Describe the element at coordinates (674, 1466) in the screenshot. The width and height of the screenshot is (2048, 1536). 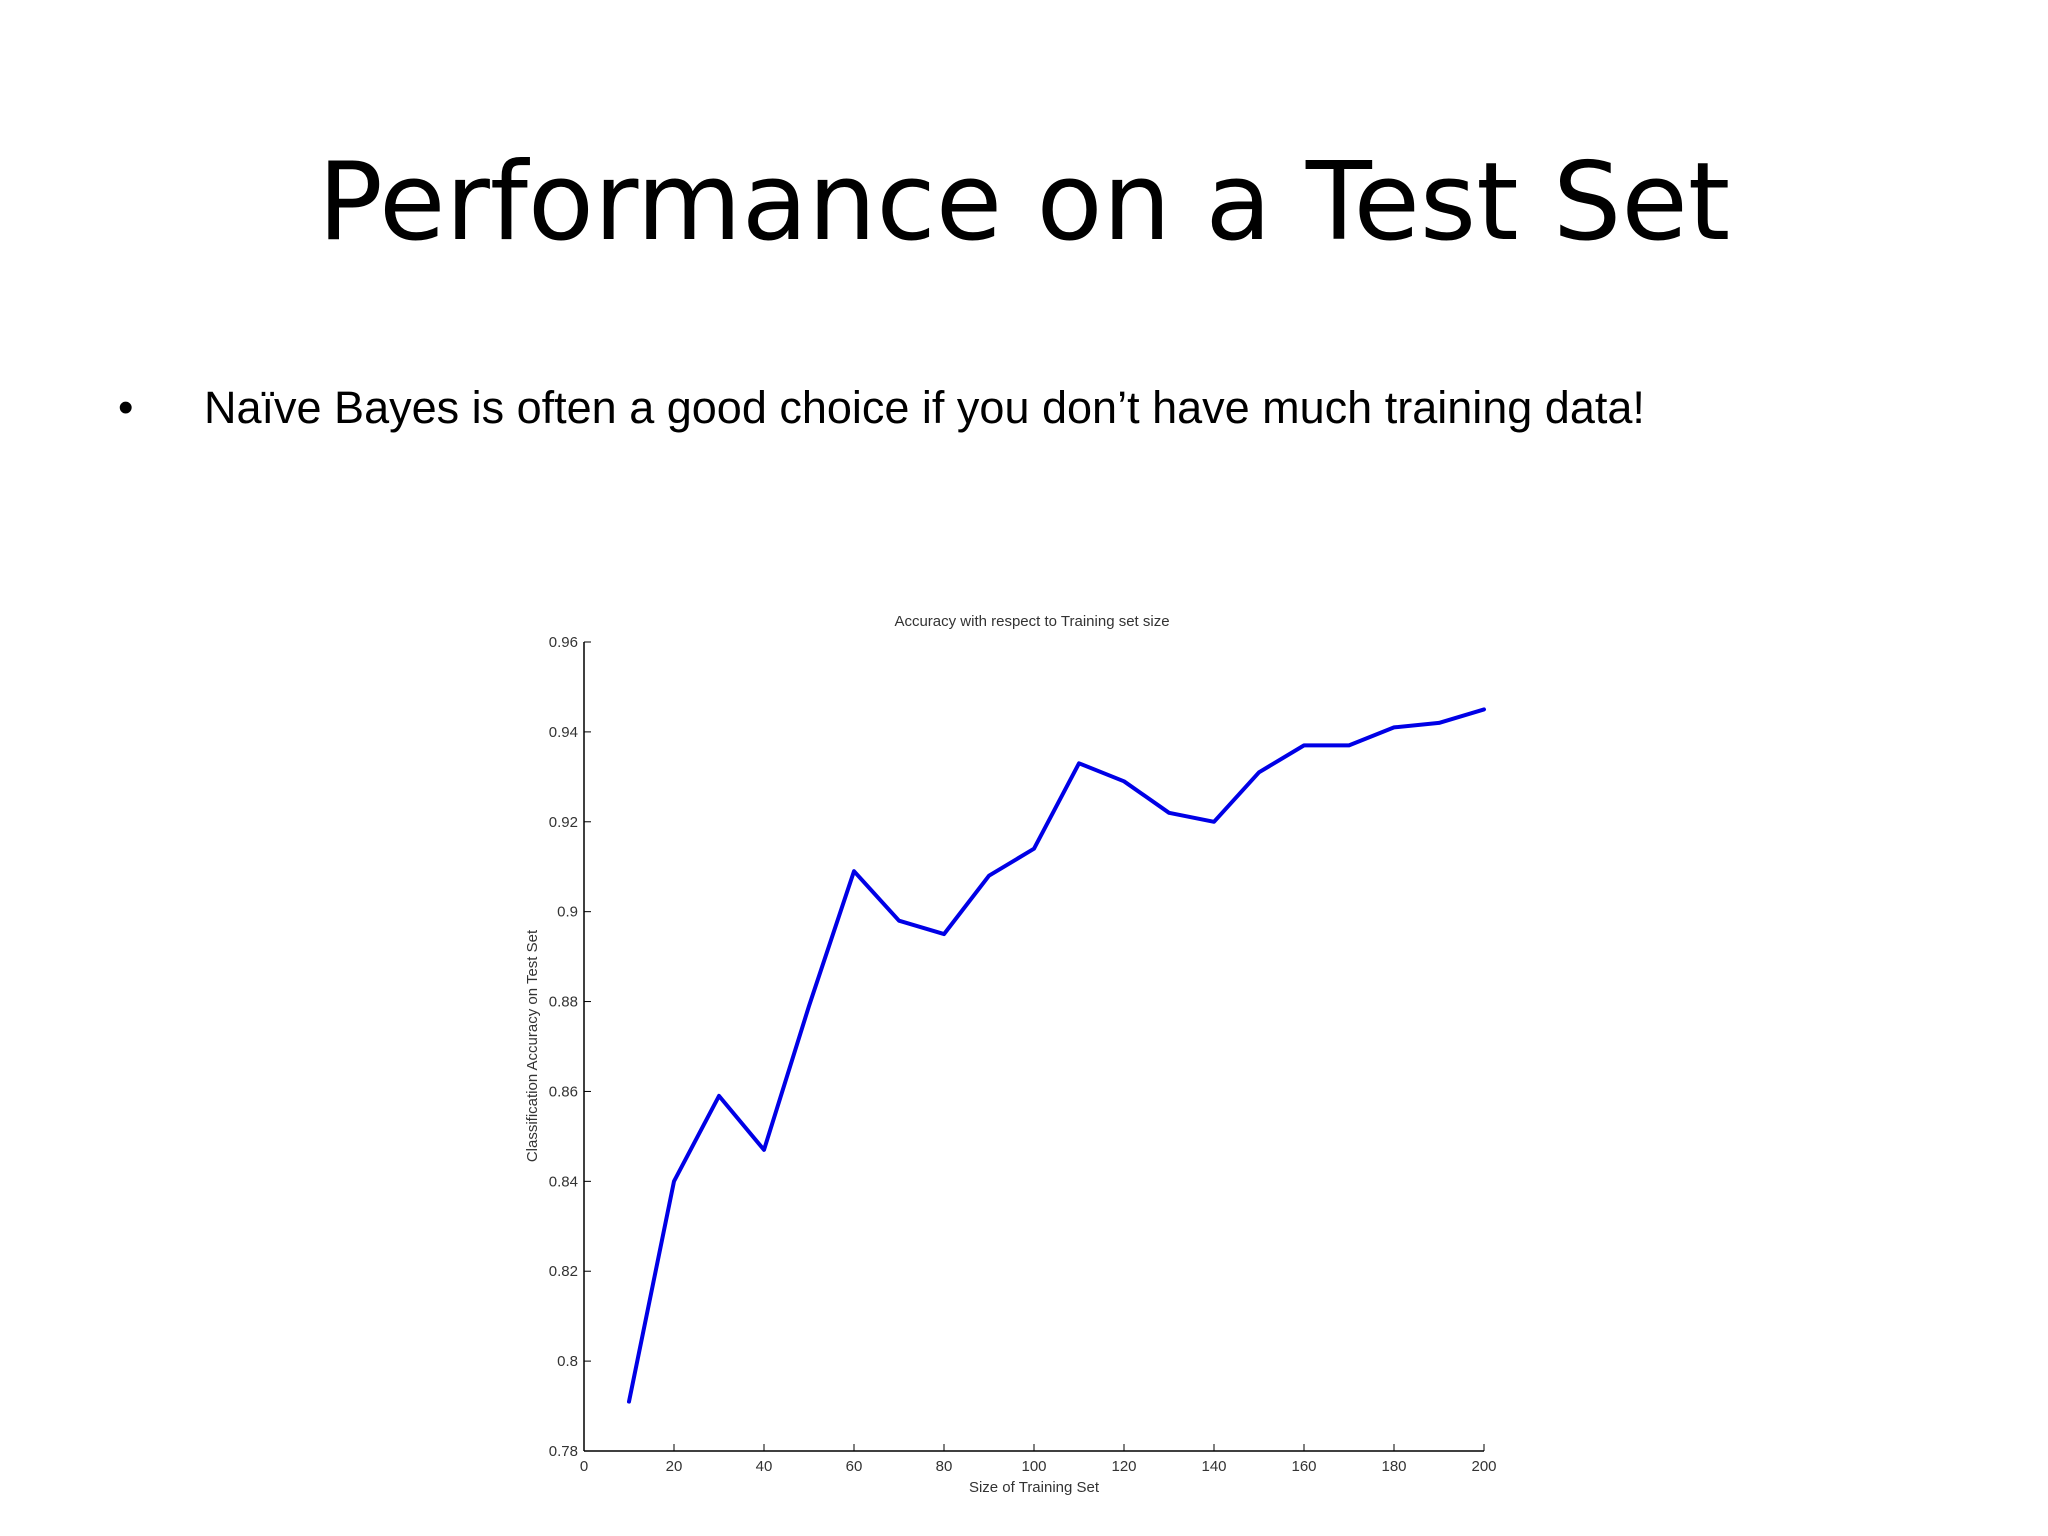
I see `x-tick-label: 20` at that location.